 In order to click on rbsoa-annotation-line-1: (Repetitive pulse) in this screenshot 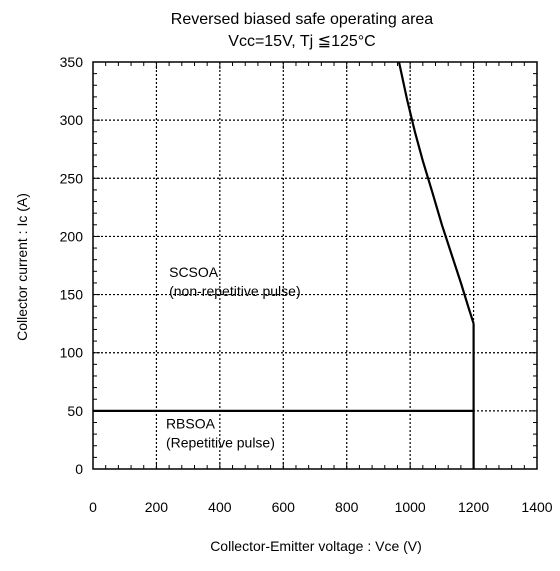, I will do `click(220, 442)`.